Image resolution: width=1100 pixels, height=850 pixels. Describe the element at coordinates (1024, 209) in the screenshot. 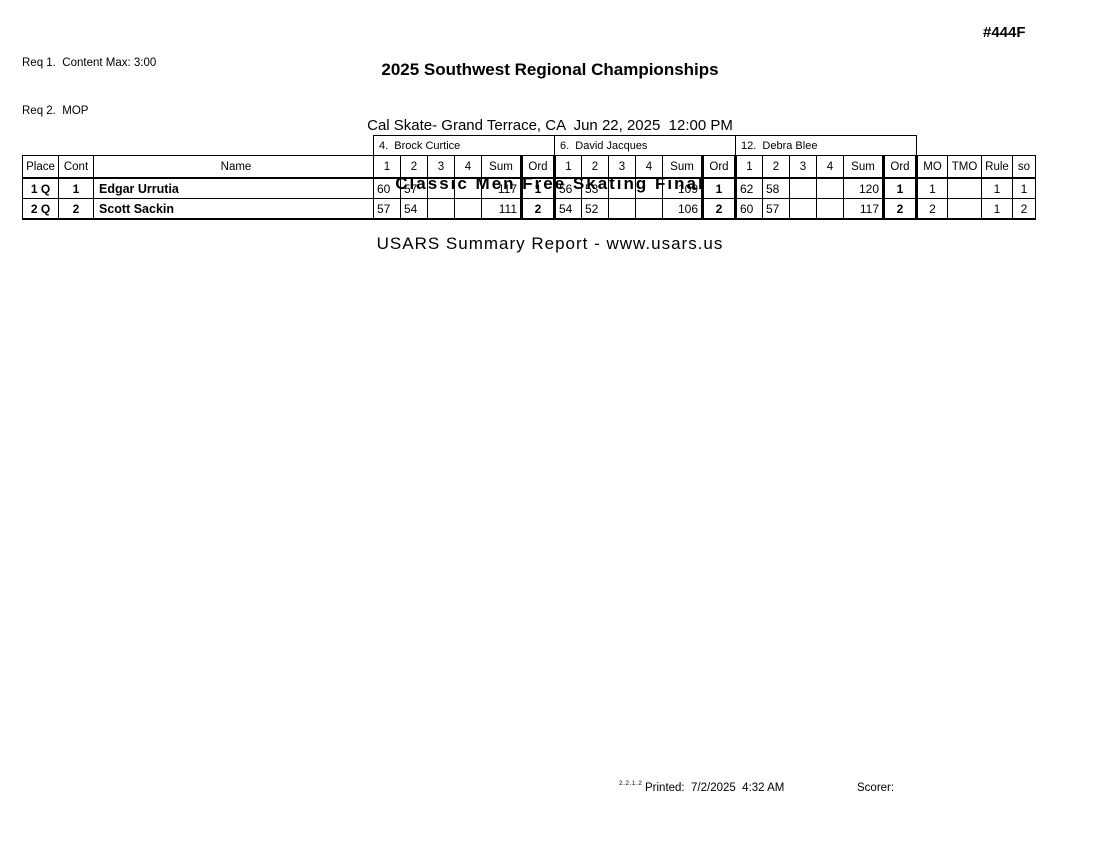

I see `skate-order-cell: 2` at that location.